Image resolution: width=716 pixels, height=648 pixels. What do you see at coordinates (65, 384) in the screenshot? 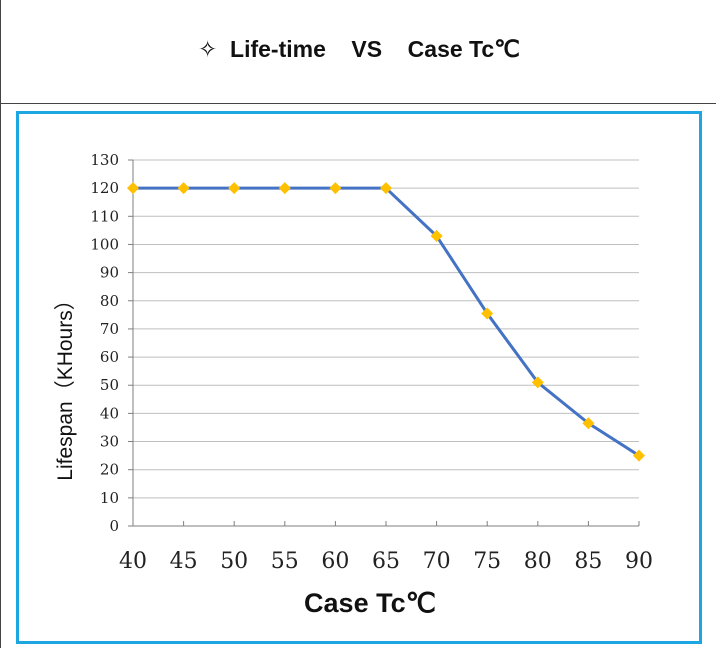
I see `y-axis-label: Lifespan（KHours）` at bounding box center [65, 384].